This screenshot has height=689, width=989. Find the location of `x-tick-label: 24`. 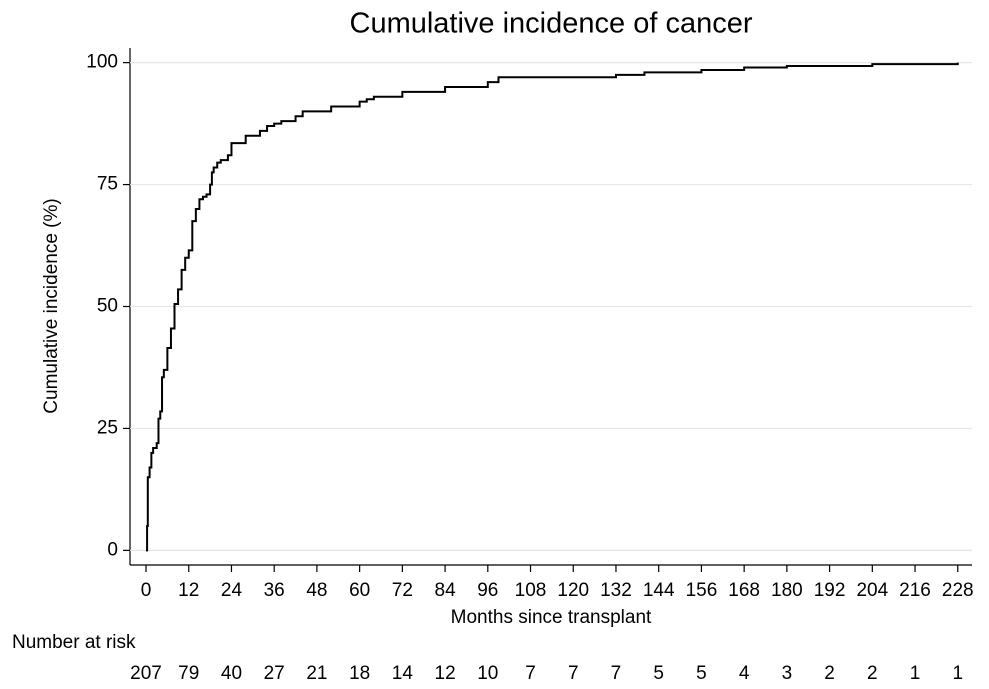

x-tick-label: 24 is located at coordinates (232, 590).